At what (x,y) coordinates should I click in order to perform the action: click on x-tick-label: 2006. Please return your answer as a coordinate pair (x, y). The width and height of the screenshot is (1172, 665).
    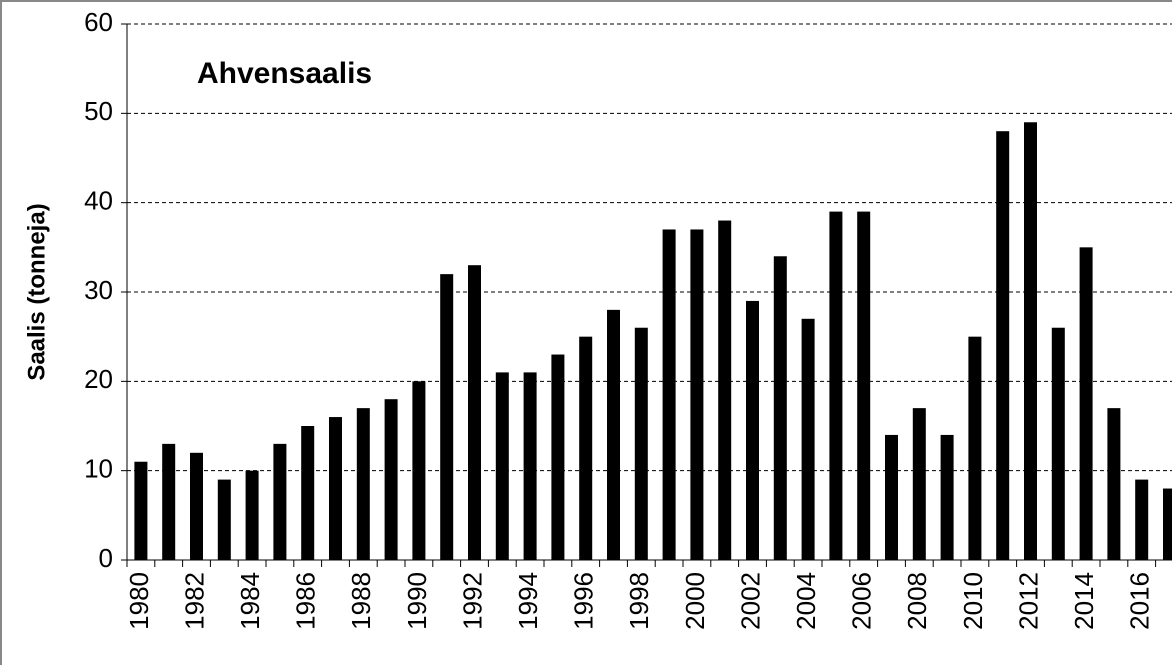
    Looking at the image, I should click on (862, 601).